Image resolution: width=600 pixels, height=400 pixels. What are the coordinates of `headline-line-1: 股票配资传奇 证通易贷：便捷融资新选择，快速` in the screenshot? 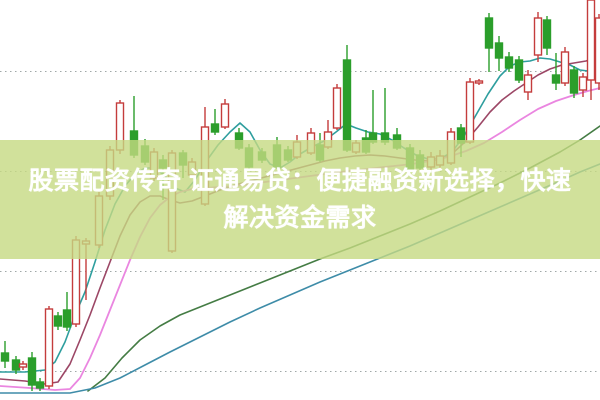 It's located at (300, 180).